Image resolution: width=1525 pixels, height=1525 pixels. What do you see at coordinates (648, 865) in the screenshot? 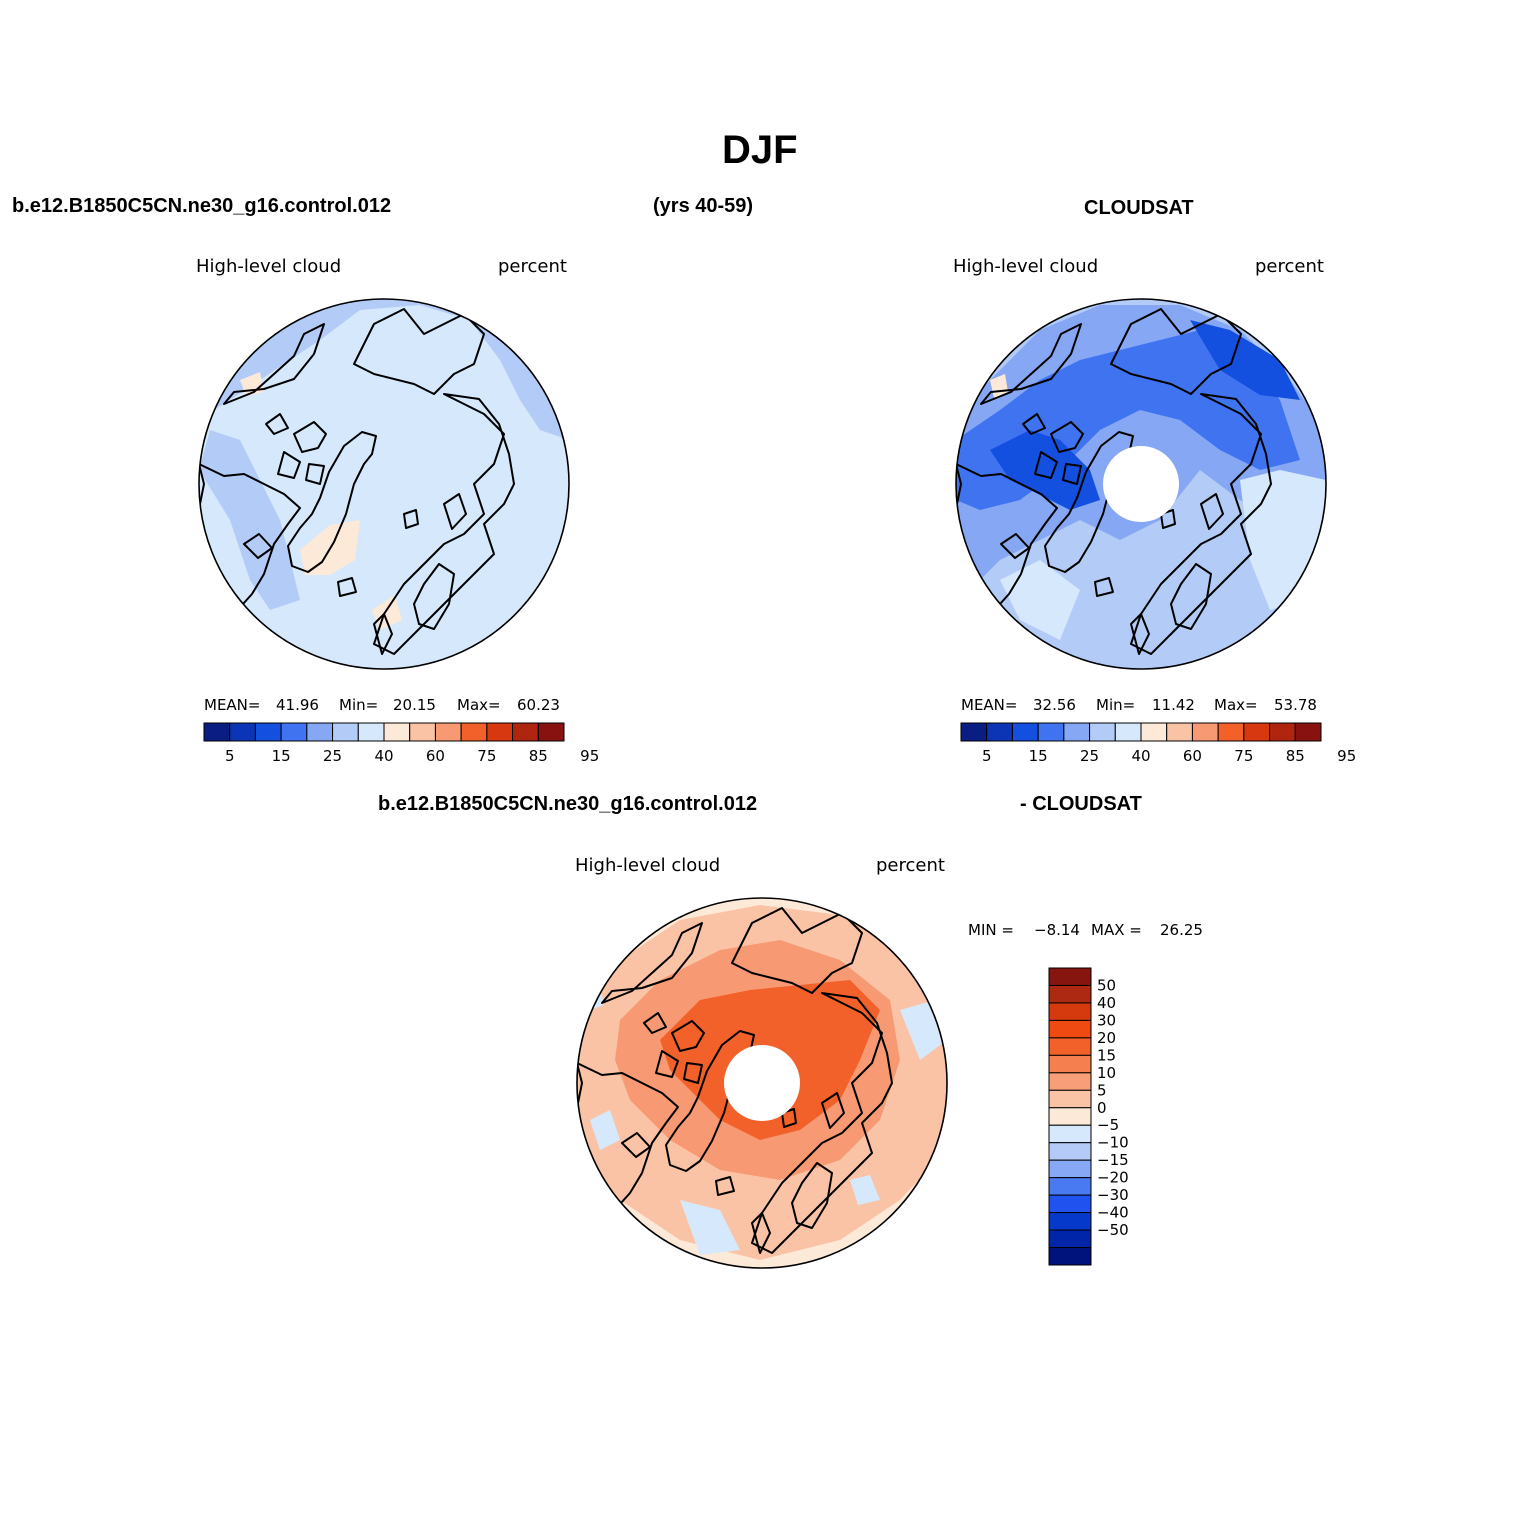
I see `panel-diff-variable: High-level cloud` at bounding box center [648, 865].